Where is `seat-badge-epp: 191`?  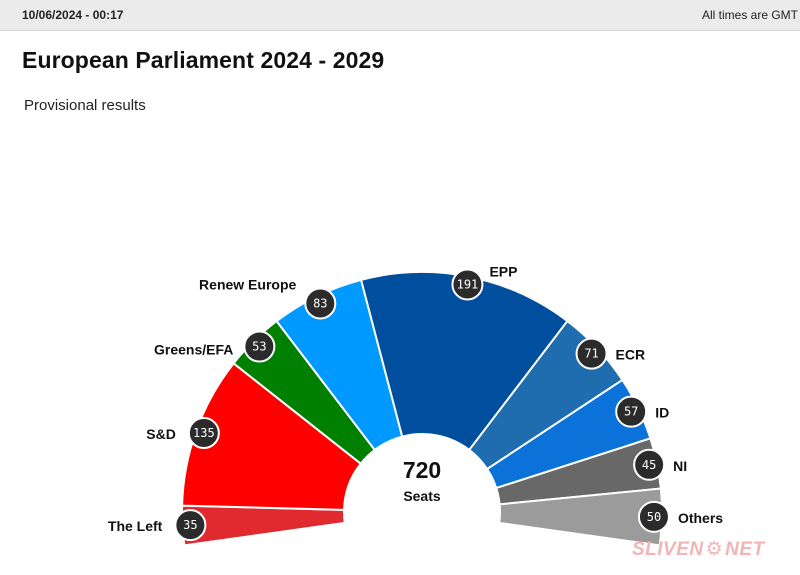
seat-badge-epp: 191 is located at coordinates (467, 284).